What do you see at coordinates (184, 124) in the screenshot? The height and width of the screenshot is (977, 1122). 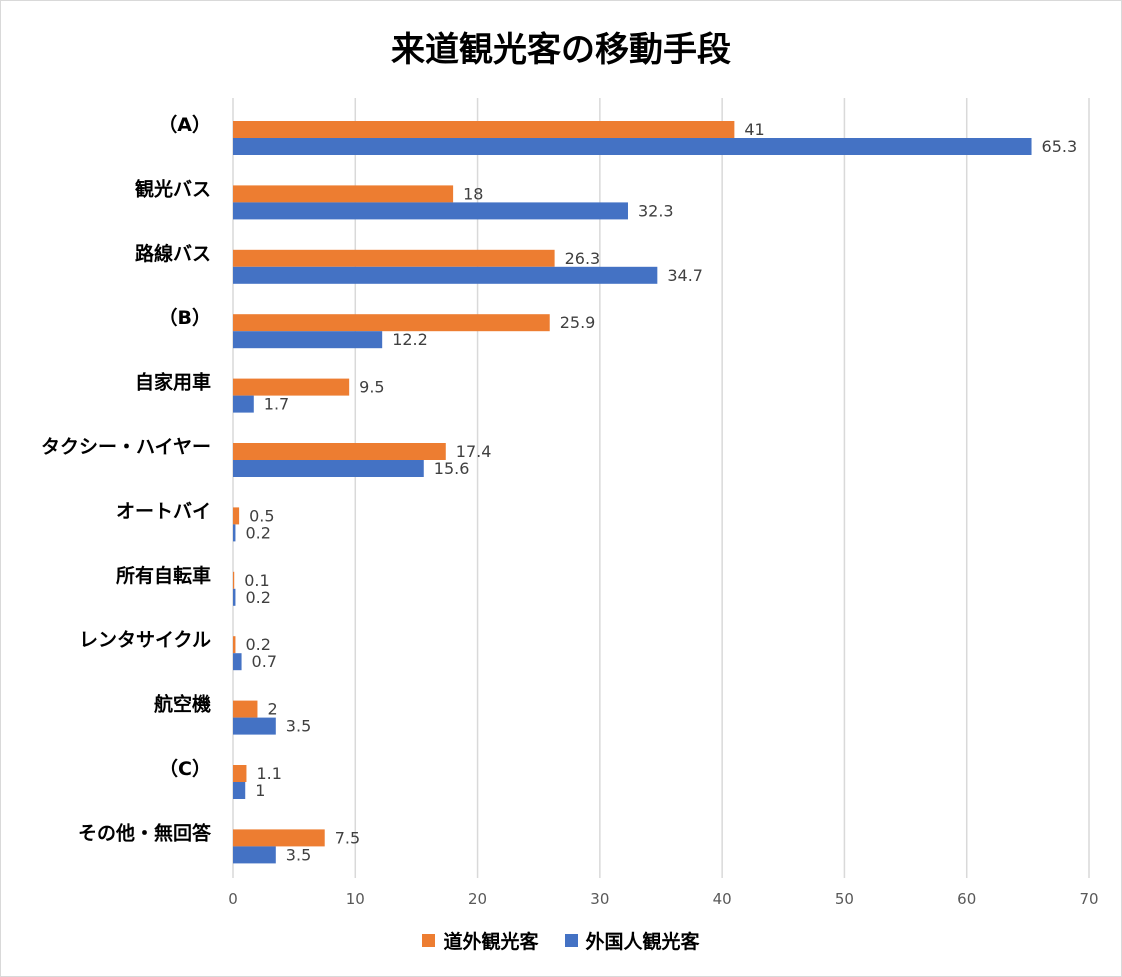 I see `category-label: （A）` at bounding box center [184, 124].